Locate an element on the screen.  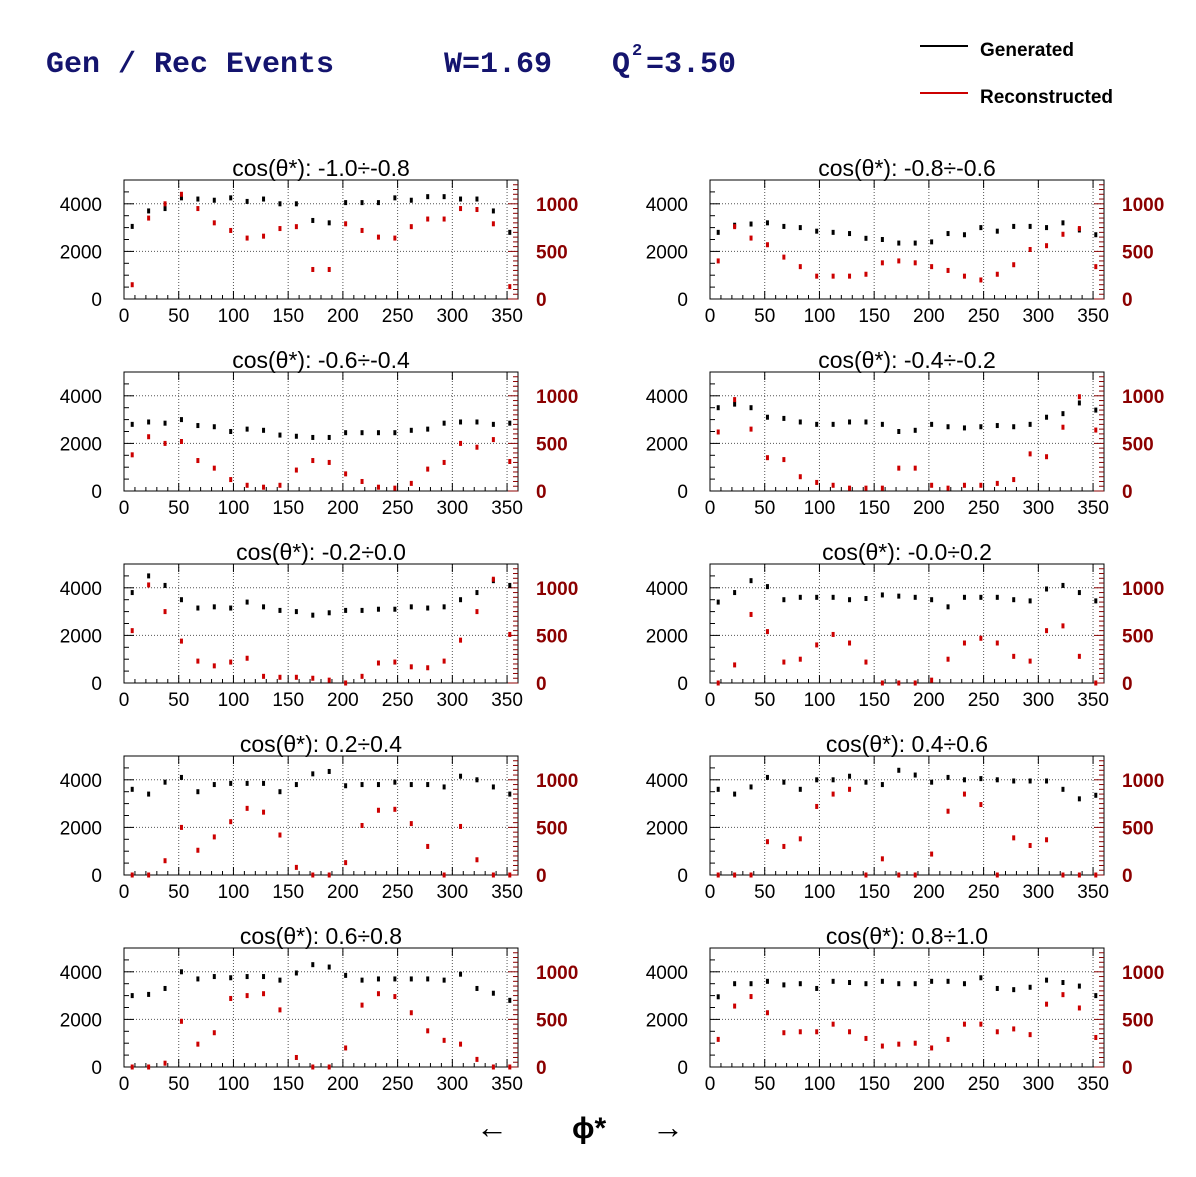
x-tick-label: 100 is located at coordinates (234, 316).